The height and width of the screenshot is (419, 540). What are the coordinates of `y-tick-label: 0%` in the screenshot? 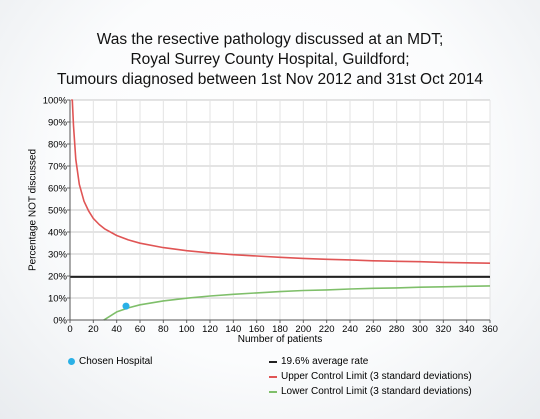 It's located at (60, 321).